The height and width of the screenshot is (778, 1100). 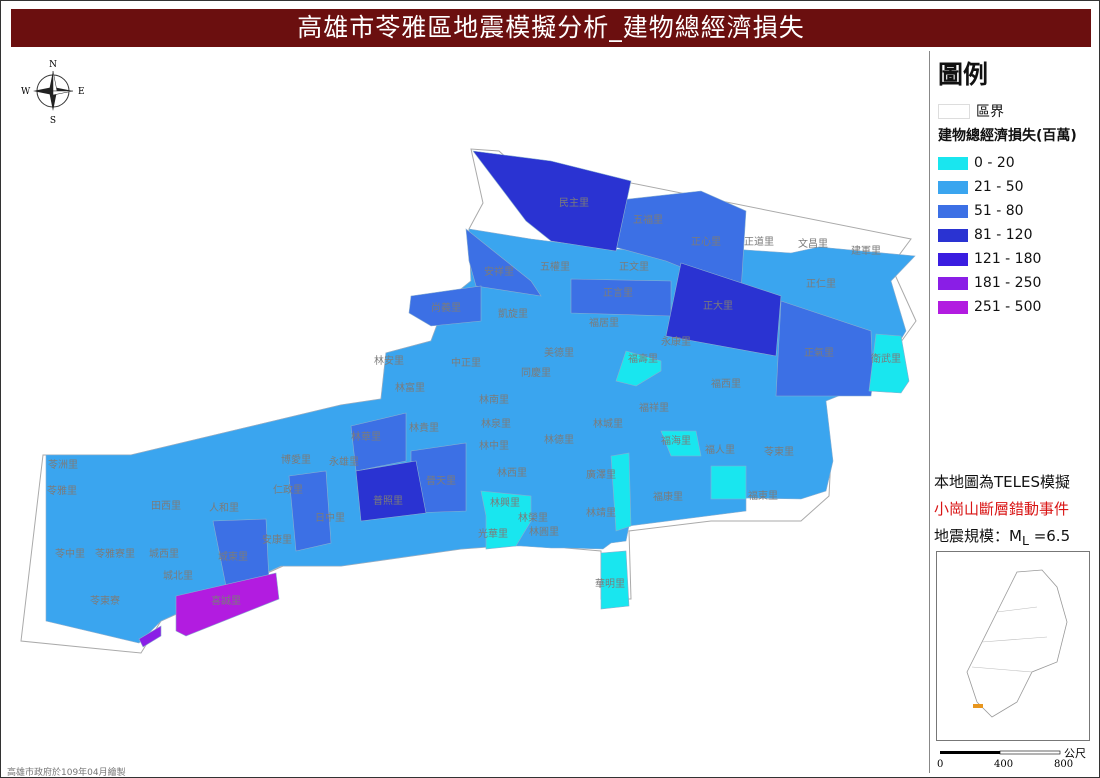 I want to click on village-label: 林西里, so click(x=512, y=472).